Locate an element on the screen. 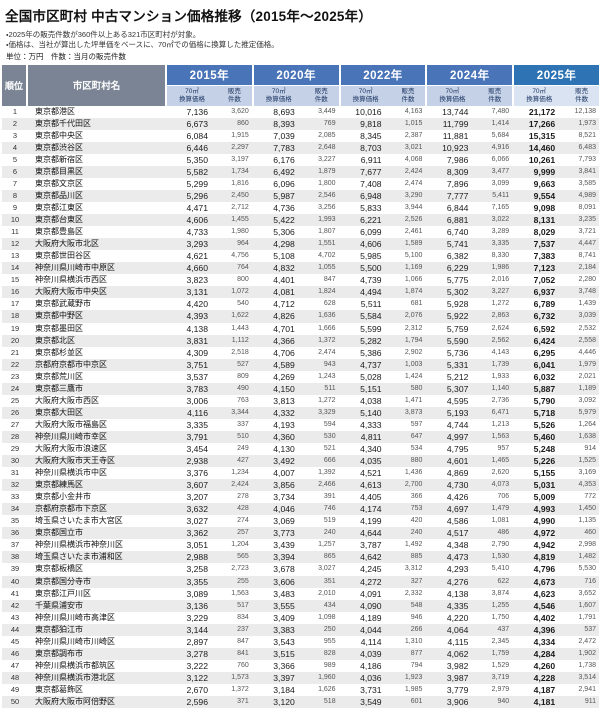 The image size is (600, 708). price-cell: 3,362 is located at coordinates (197, 533).